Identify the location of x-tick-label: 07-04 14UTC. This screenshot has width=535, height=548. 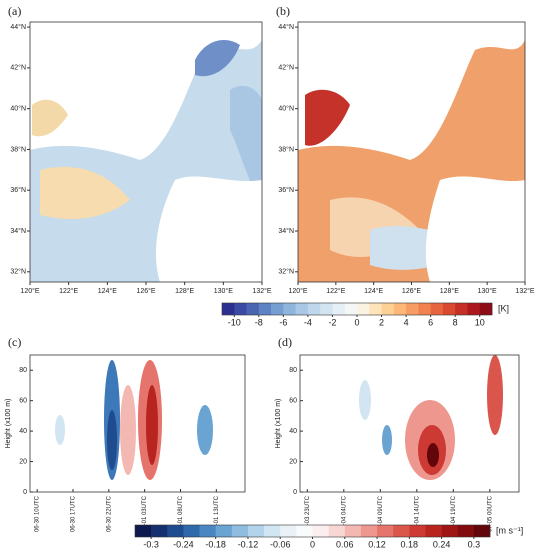
(417, 513).